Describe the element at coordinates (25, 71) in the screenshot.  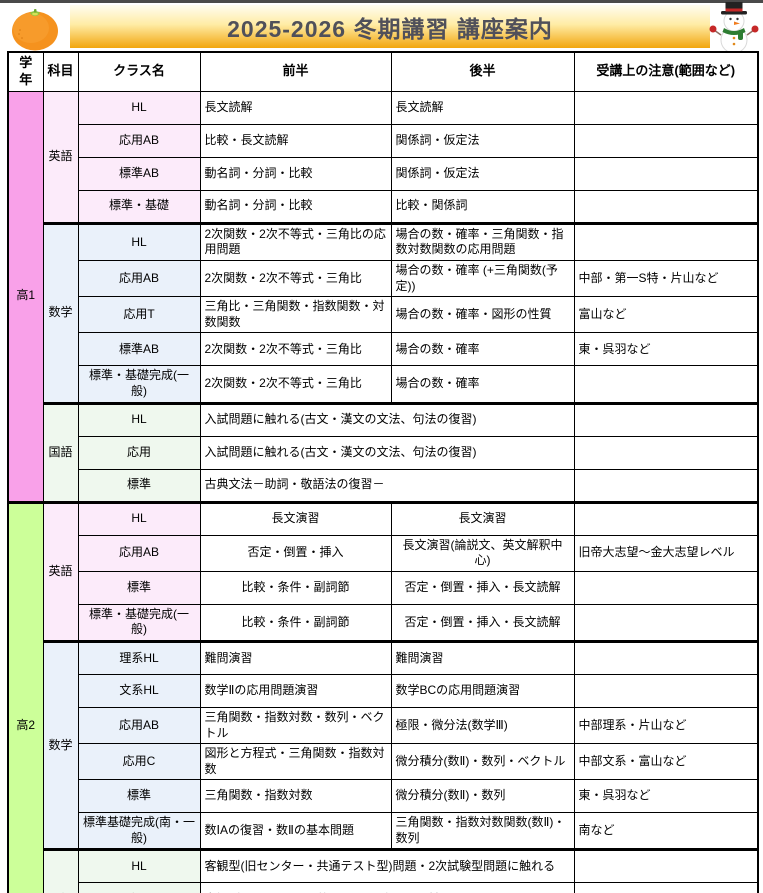
I see `col-header-0: 学年` at that location.